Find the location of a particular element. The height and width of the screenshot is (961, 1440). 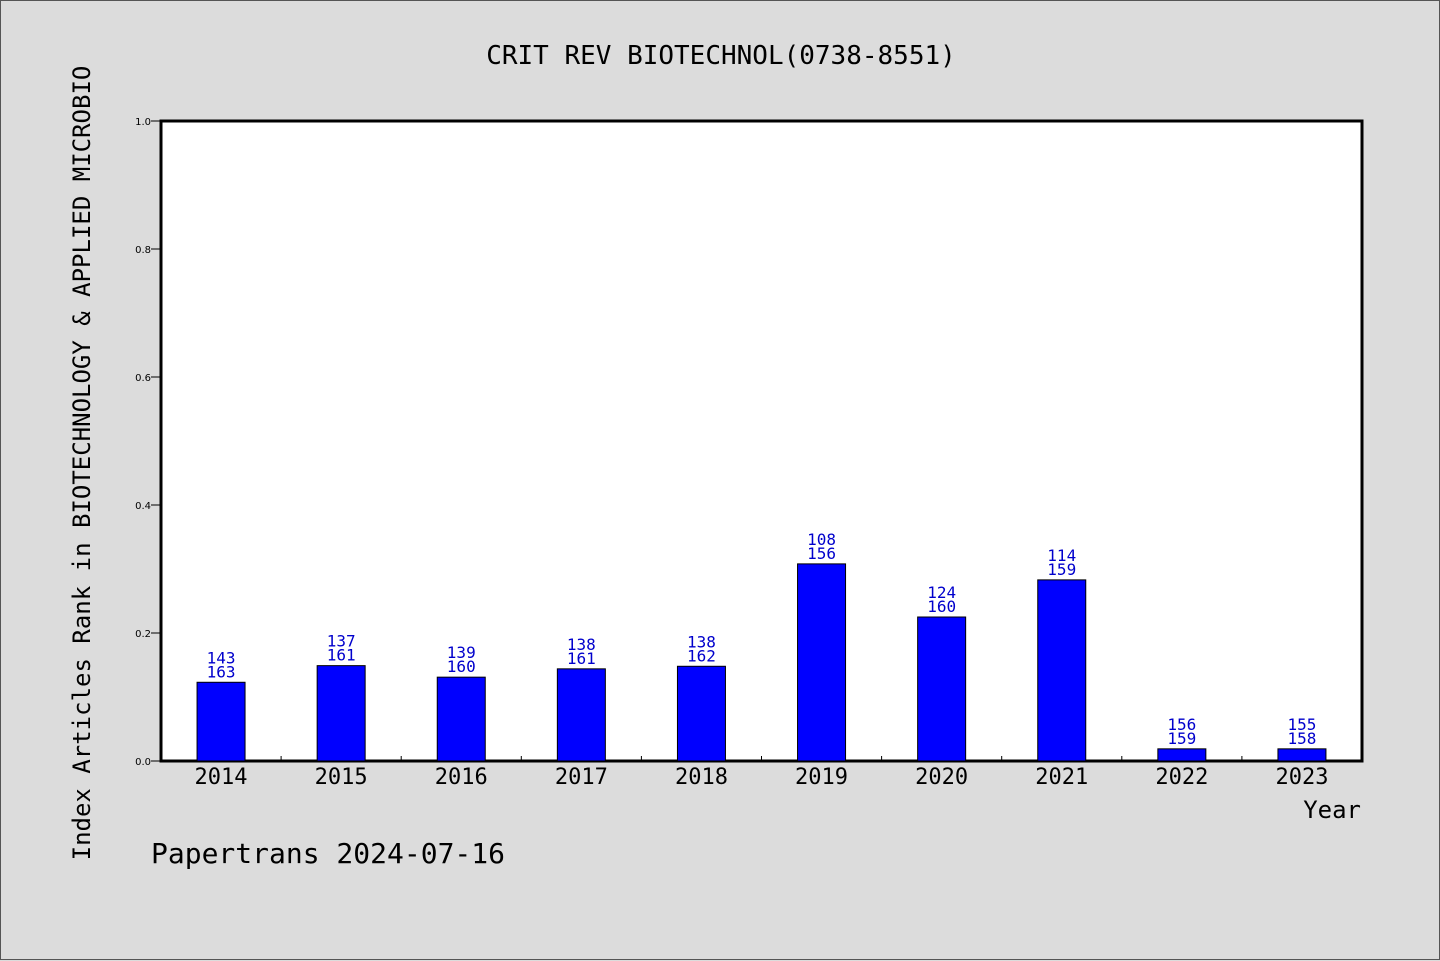

x-tick-label: 2018 is located at coordinates (701, 777).